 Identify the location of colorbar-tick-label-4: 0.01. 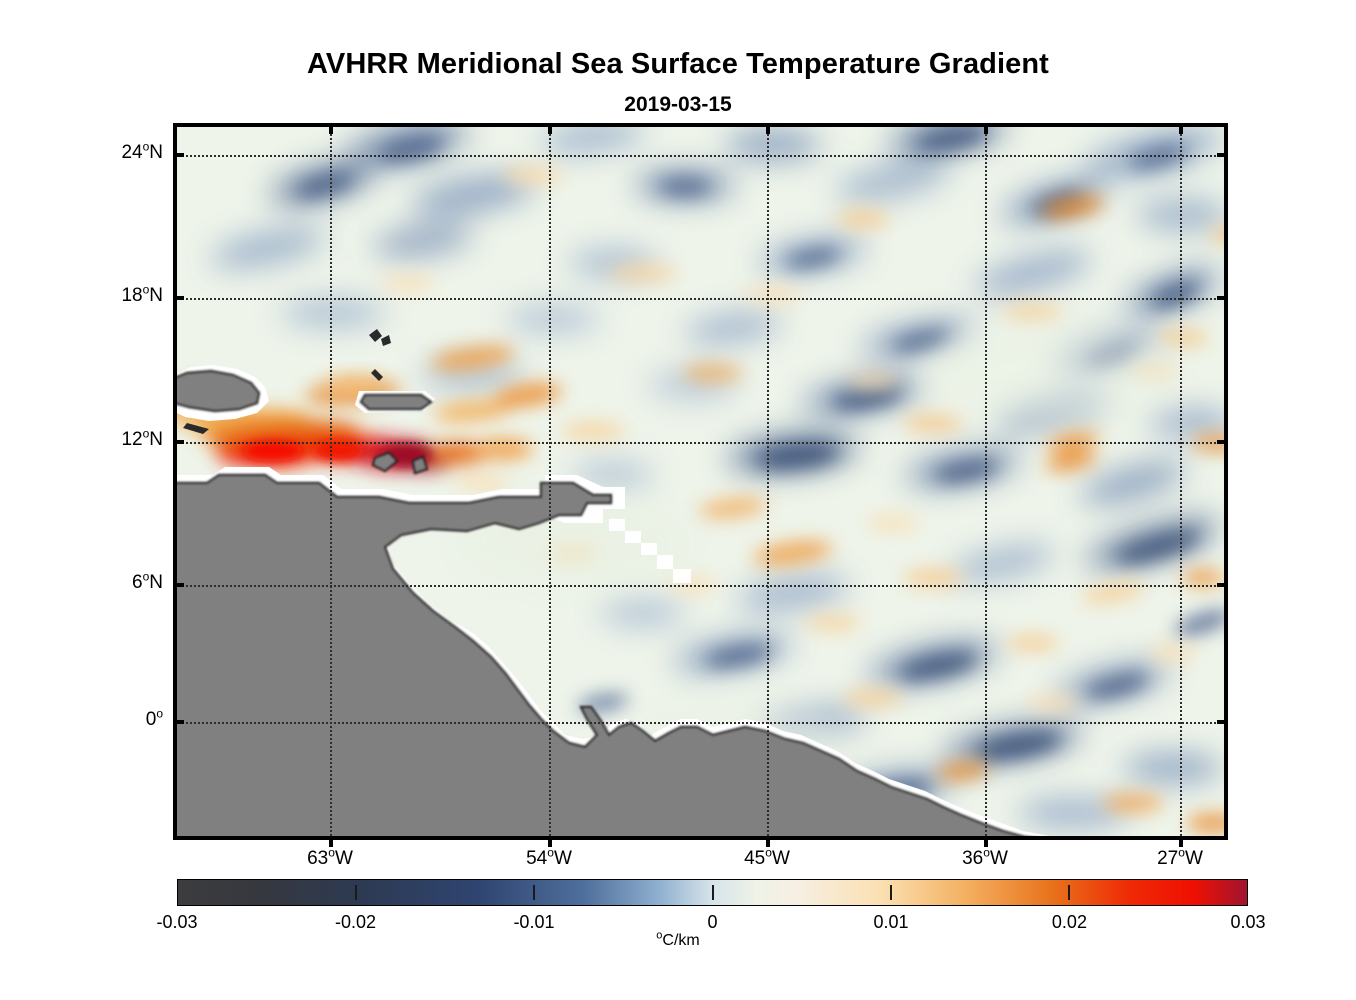
(891, 922).